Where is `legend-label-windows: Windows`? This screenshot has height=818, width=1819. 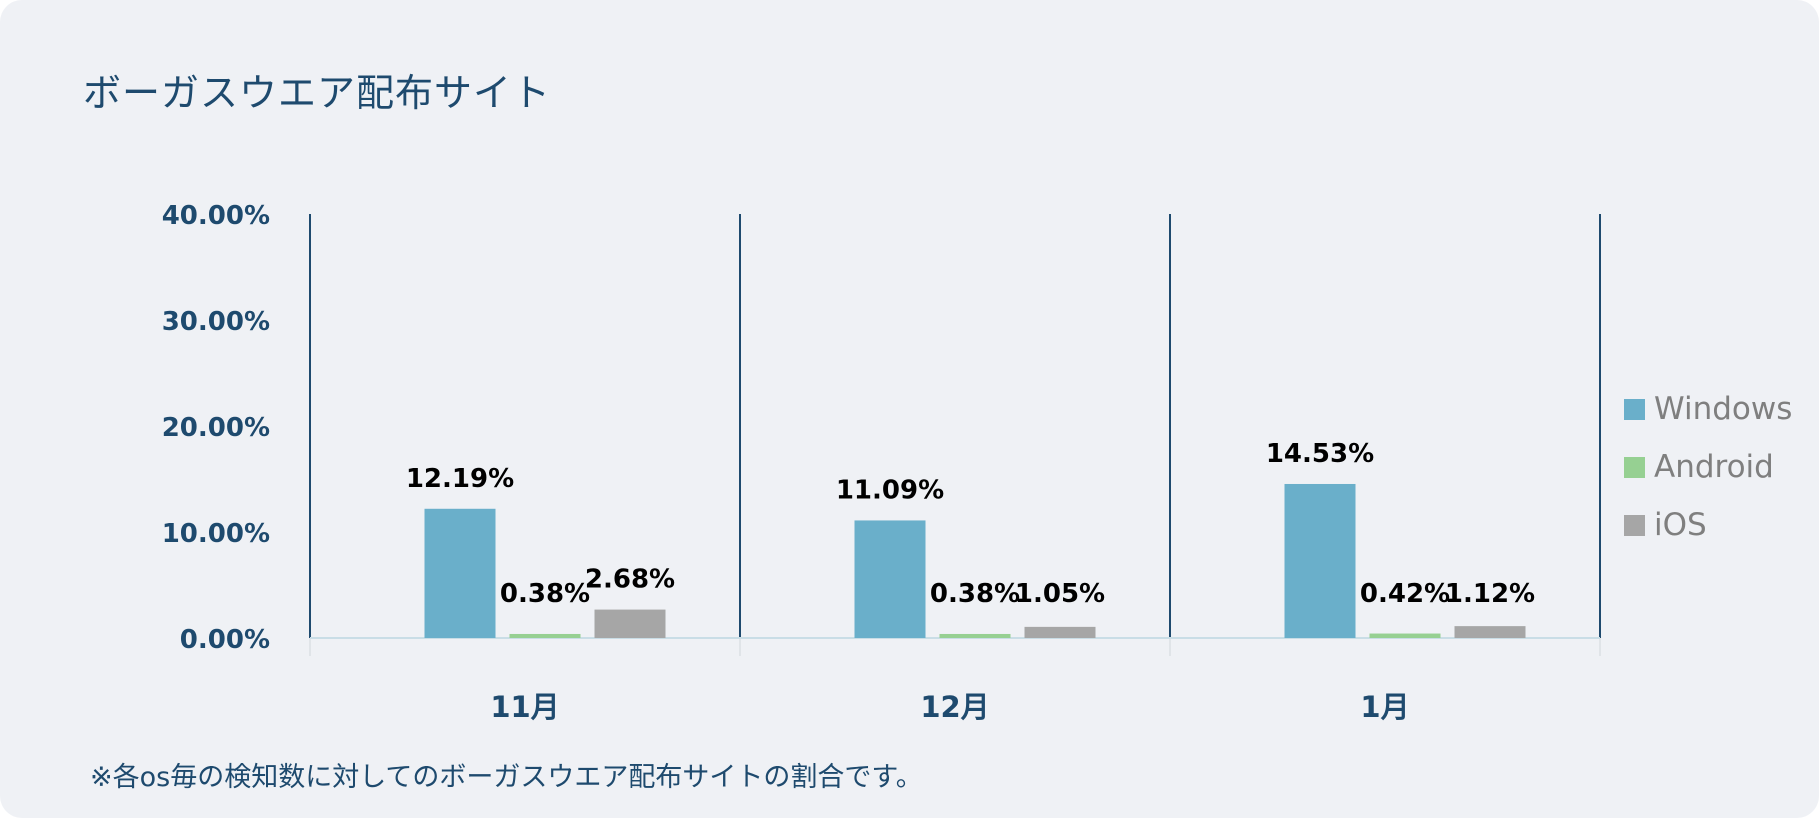
legend-label-windows: Windows is located at coordinates (1723, 409).